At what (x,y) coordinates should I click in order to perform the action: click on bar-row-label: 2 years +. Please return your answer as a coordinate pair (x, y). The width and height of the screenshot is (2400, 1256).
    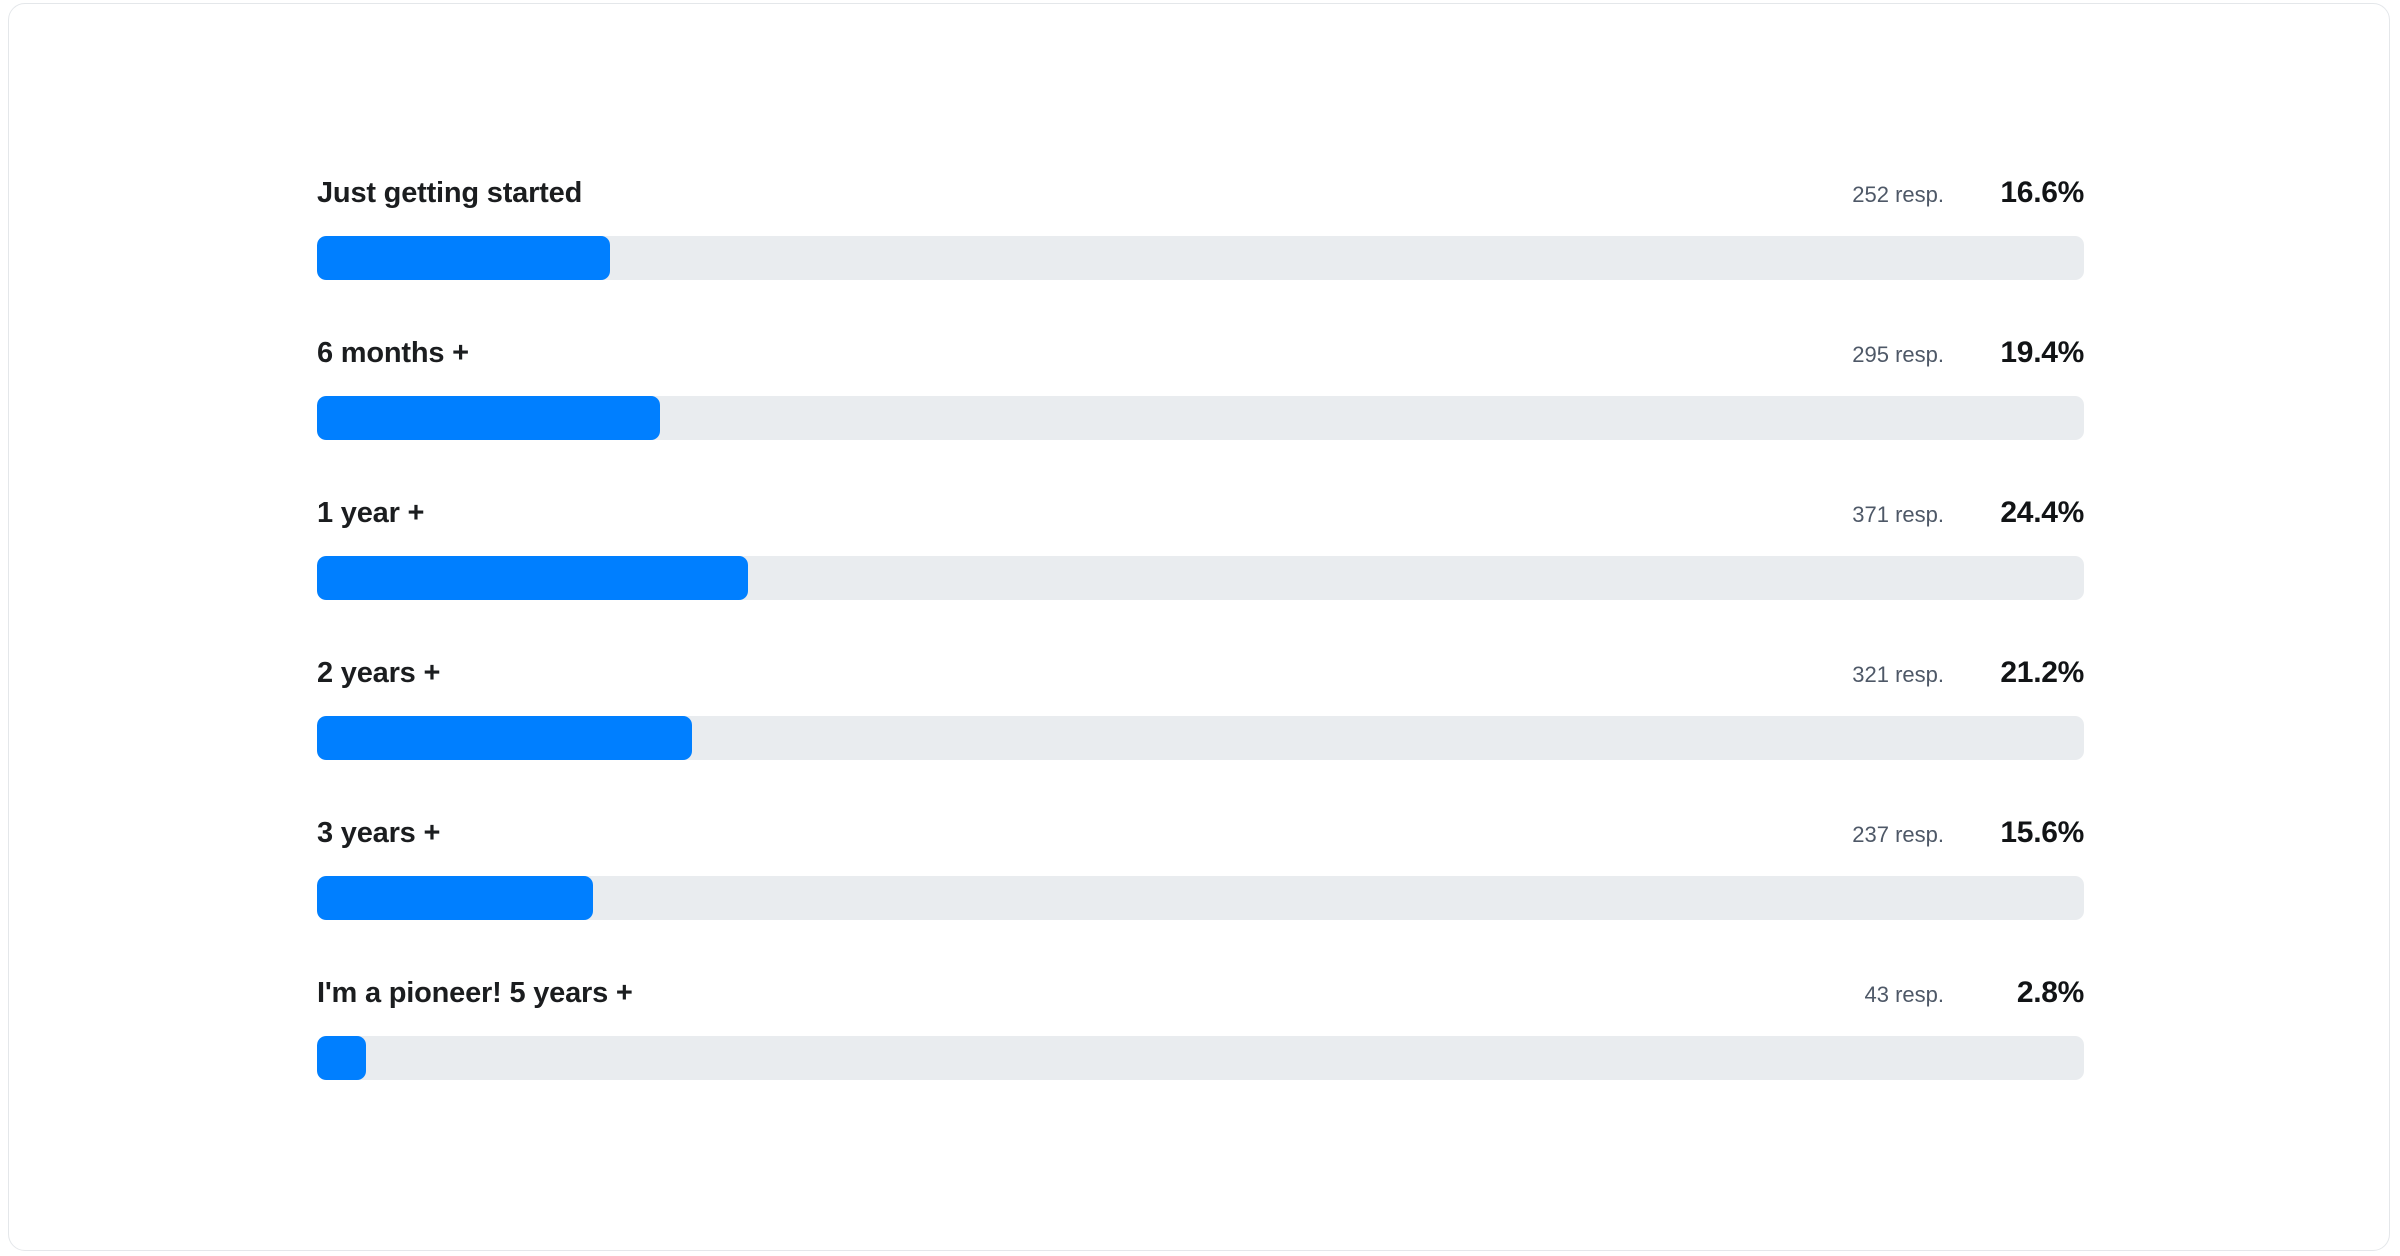
    Looking at the image, I should click on (379, 673).